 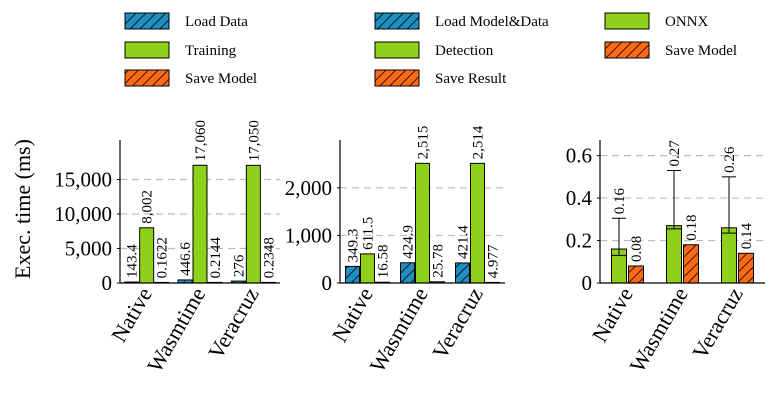 I want to click on value-label: 0.1622, so click(x=163, y=257).